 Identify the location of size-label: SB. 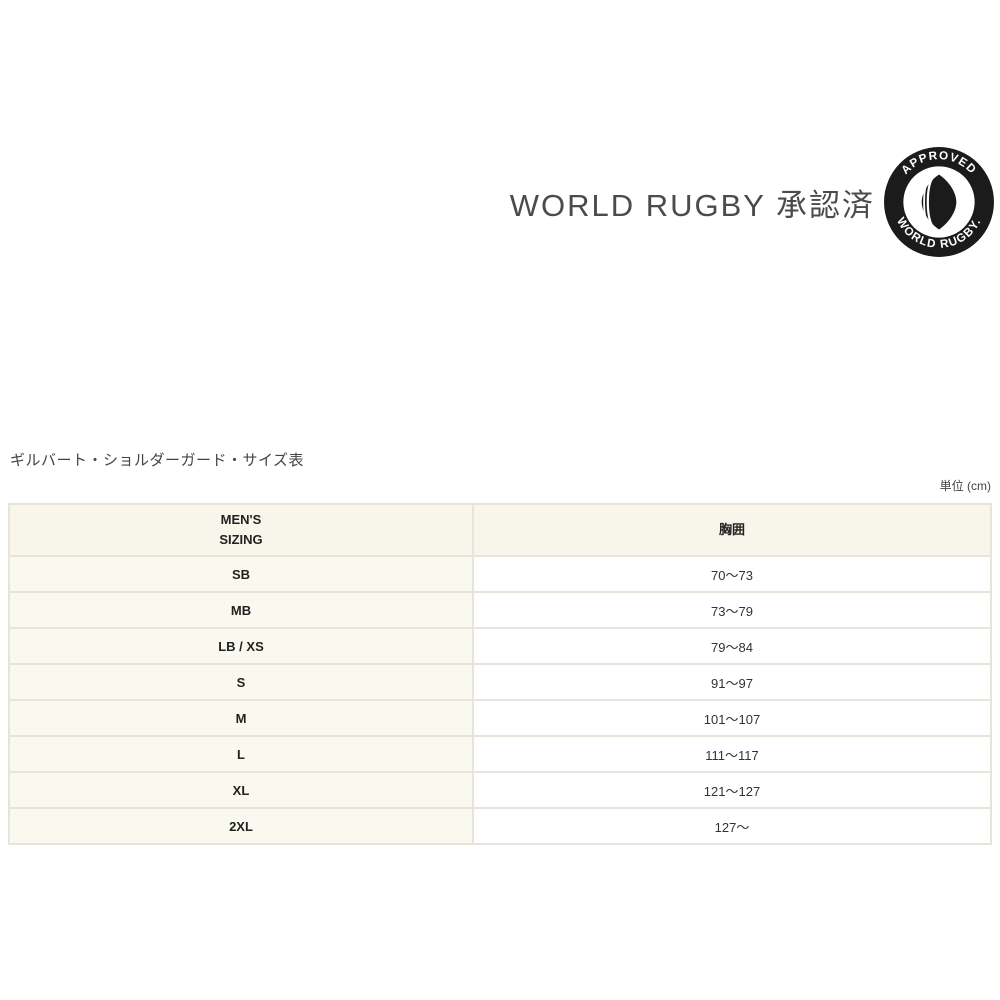
(241, 574).